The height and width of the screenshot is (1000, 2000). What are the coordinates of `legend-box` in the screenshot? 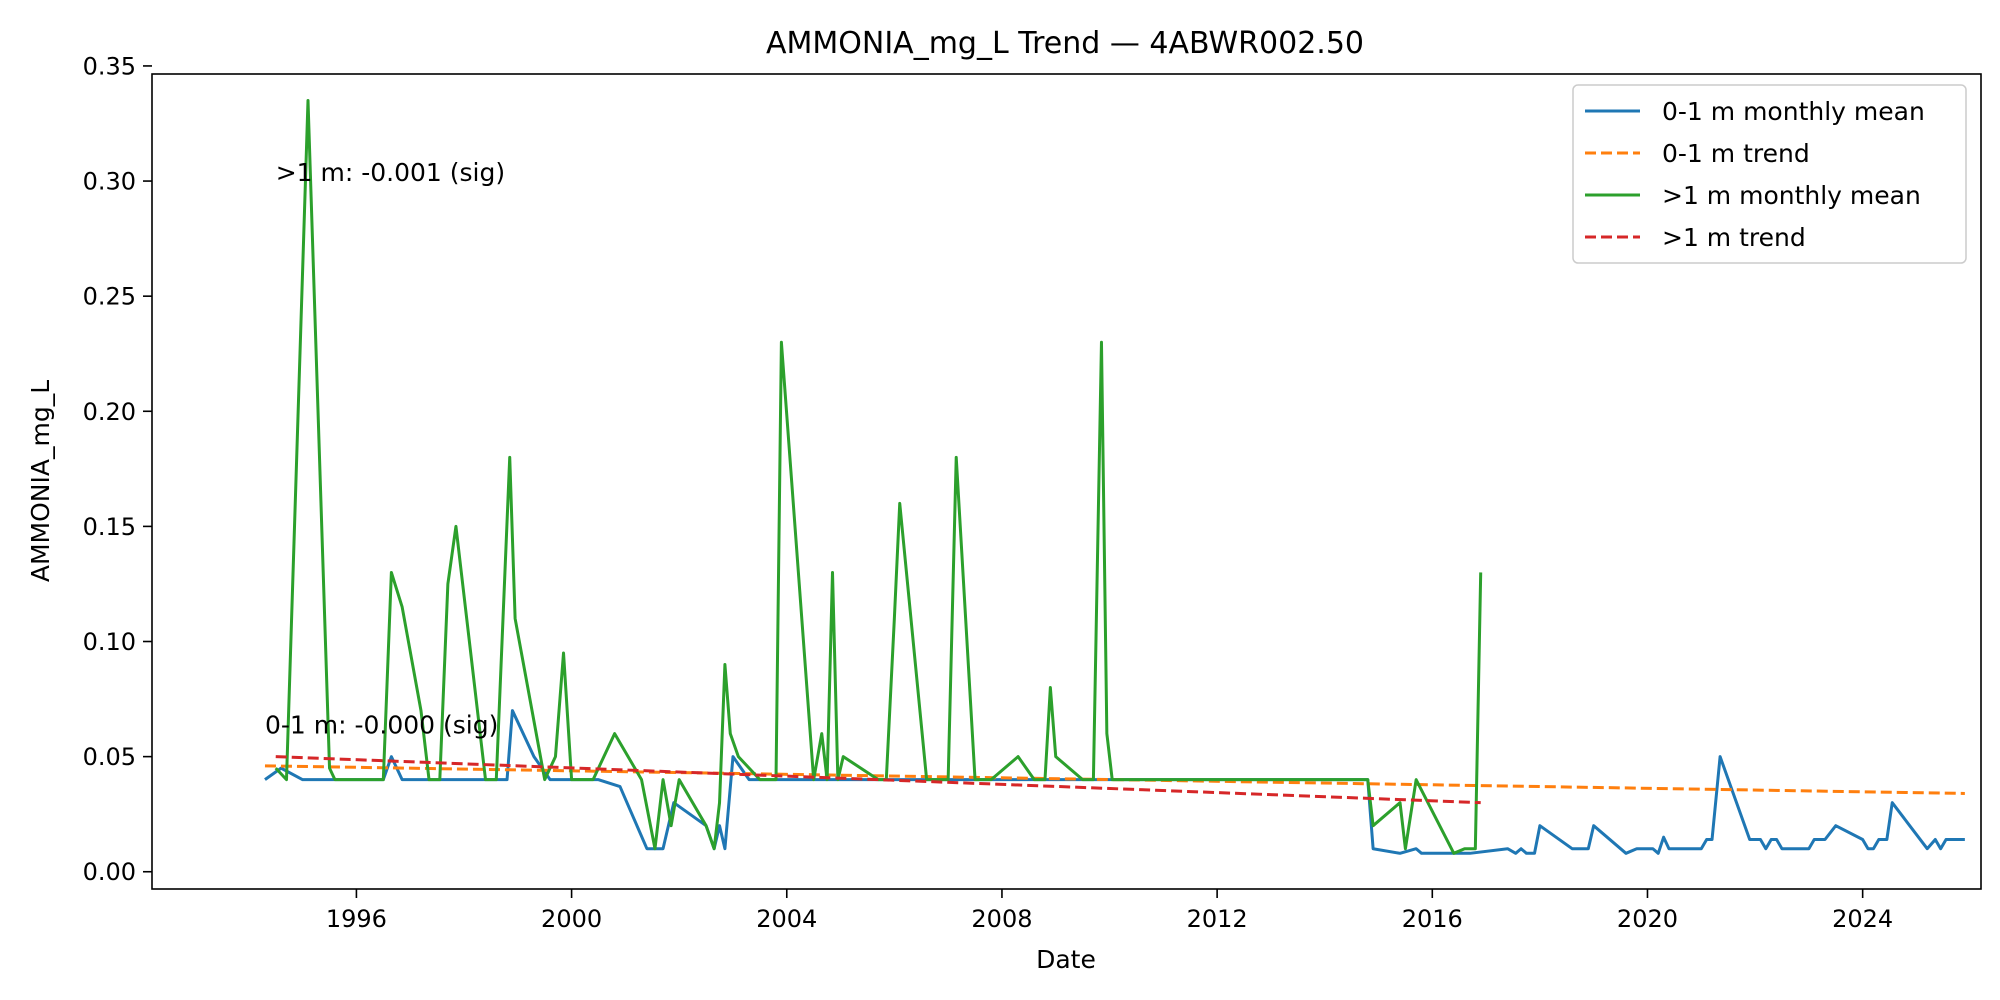 It's located at (1769, 174).